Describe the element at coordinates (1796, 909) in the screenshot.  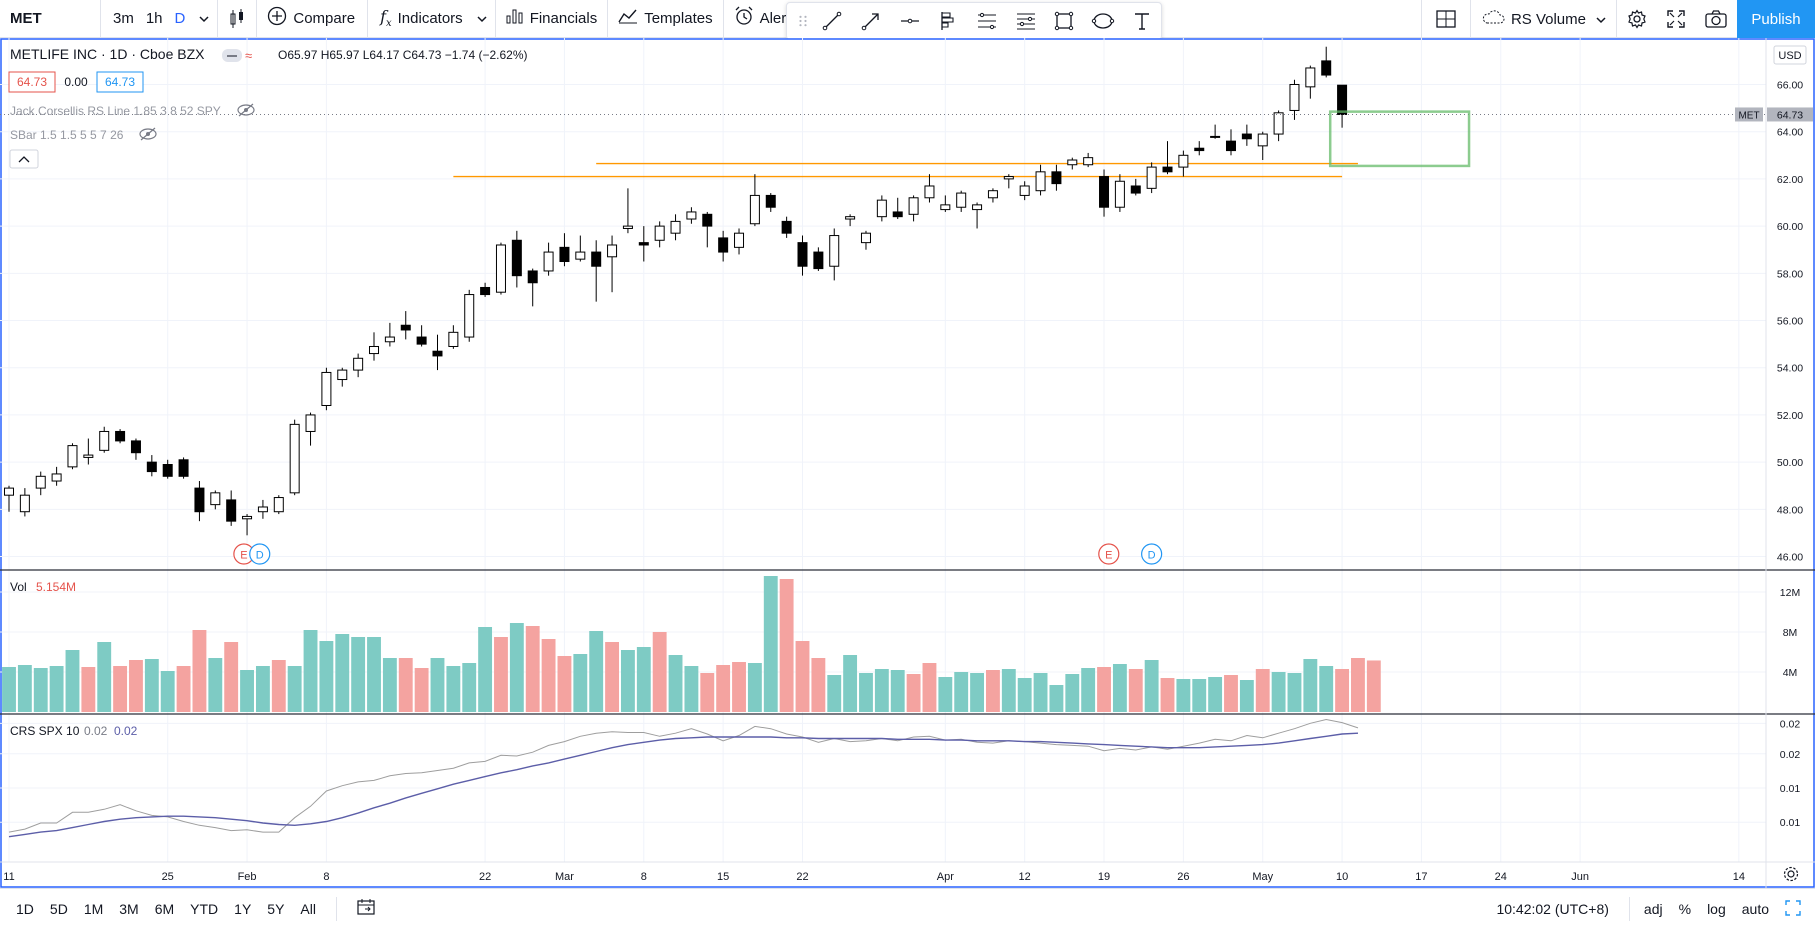
I see `maximize-icon` at that location.